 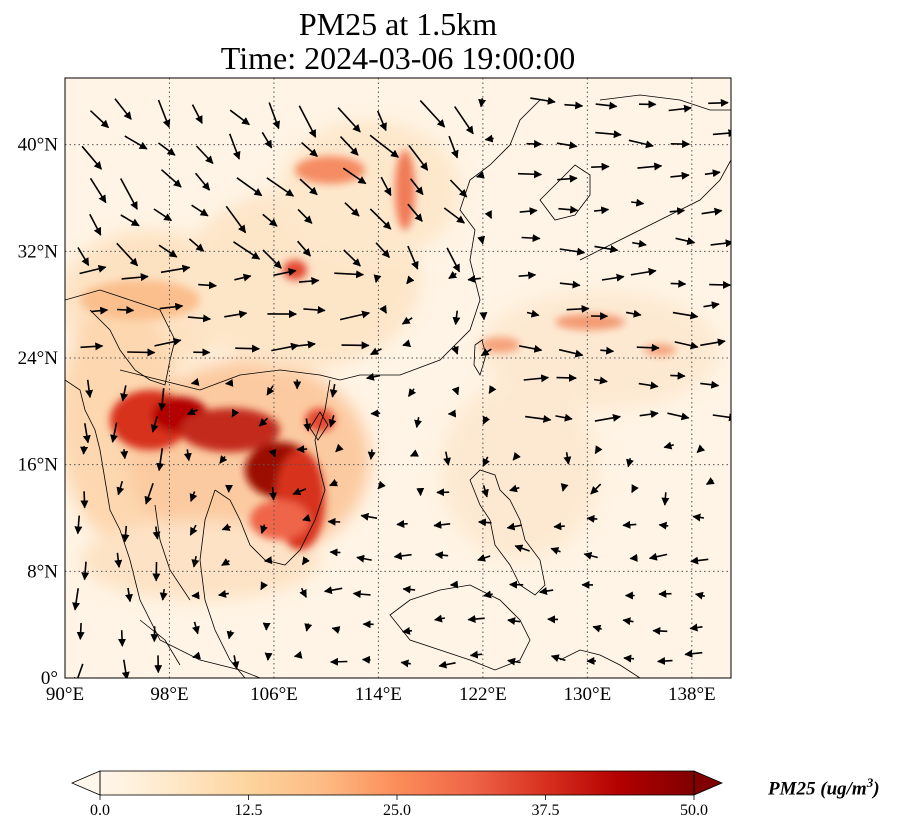 I want to click on lon-tick-label: 106°E, so click(x=274, y=694).